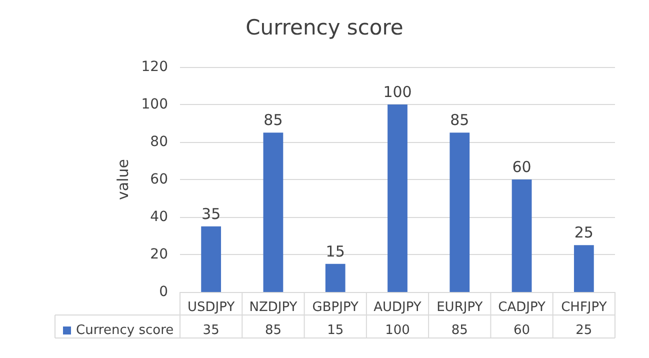 The height and width of the screenshot is (358, 649). Describe the element at coordinates (154, 67) in the screenshot. I see `y-tick-label: 120` at that location.